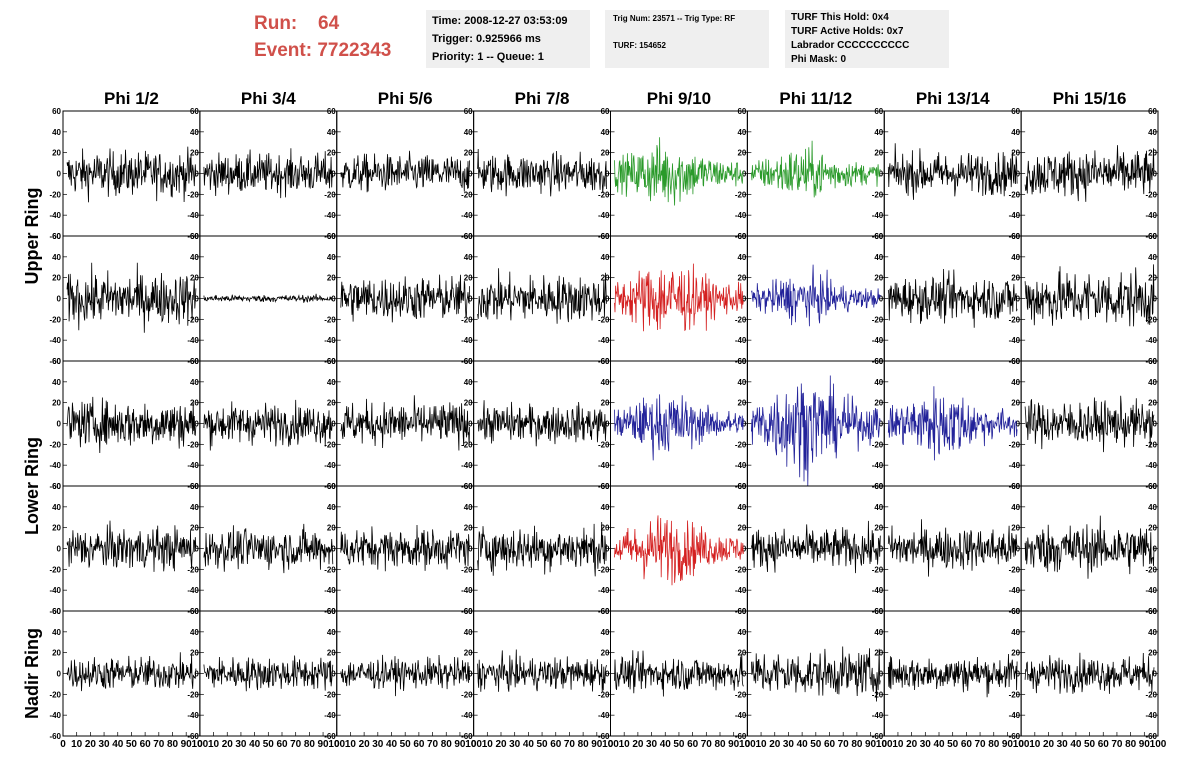  I want to click on ring-label: Nadir Ring, so click(32, 673).